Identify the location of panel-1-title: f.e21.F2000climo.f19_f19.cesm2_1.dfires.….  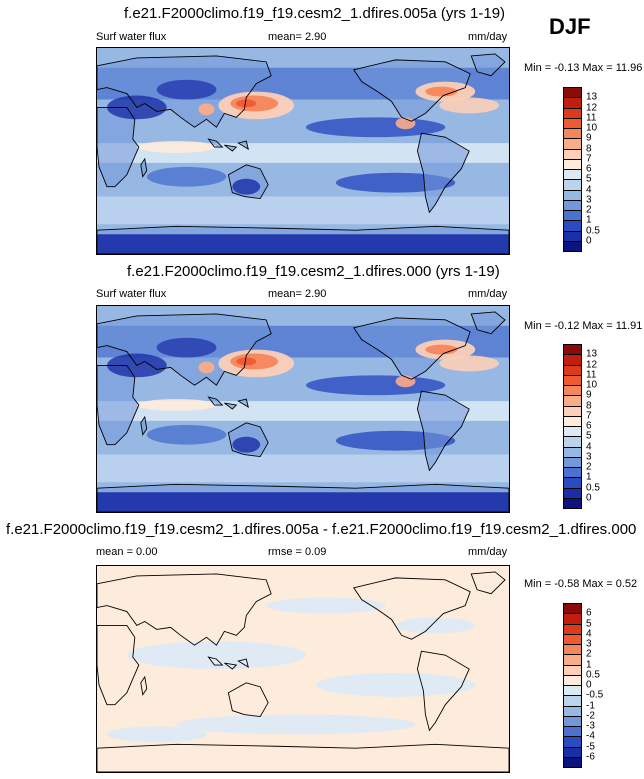
(315, 13).